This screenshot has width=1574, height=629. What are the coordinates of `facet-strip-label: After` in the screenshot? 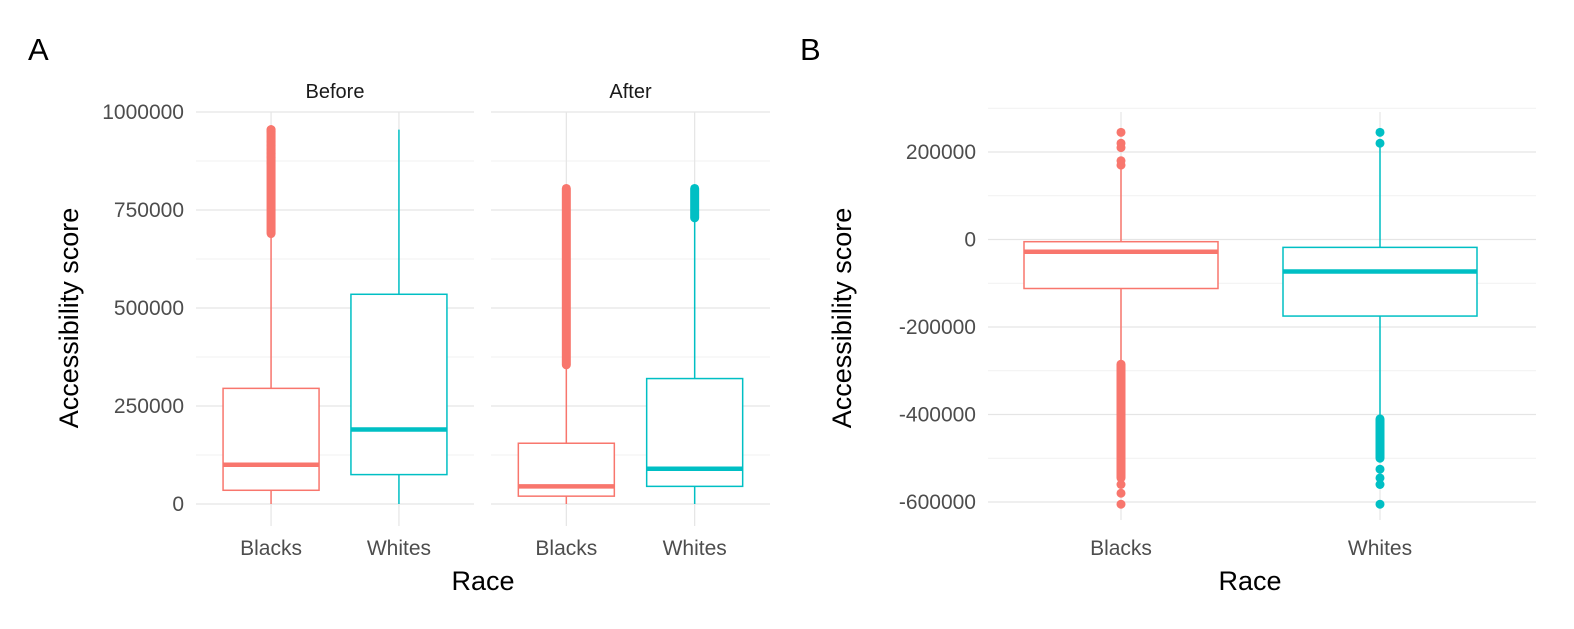 It's located at (630, 92).